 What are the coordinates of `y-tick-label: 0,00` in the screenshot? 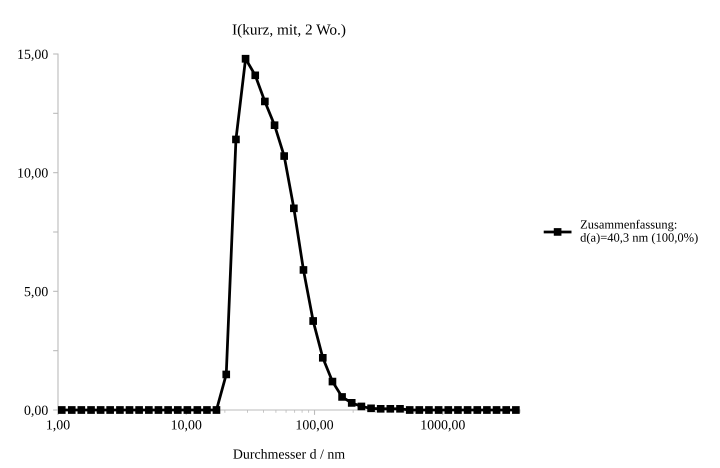 It's located at (36, 411).